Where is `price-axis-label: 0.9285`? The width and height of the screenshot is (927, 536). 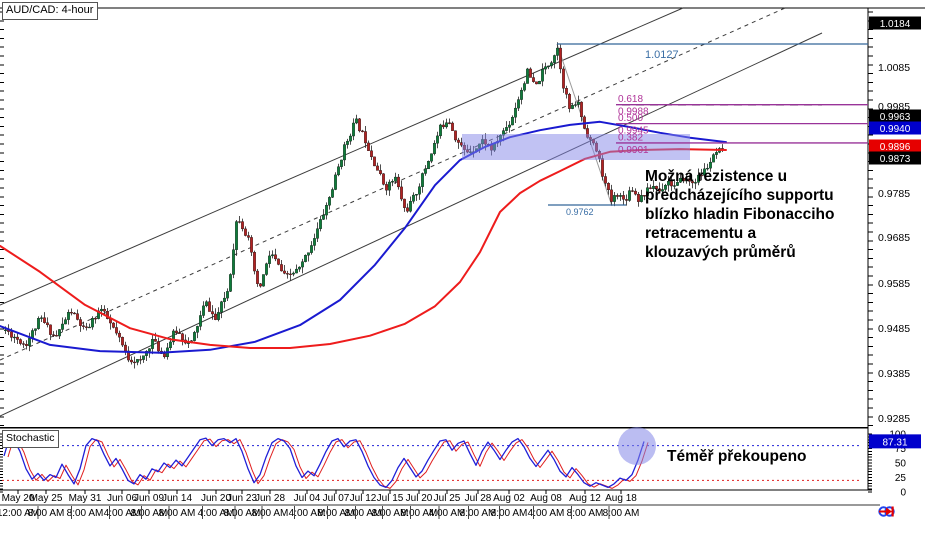 price-axis-label: 0.9285 is located at coordinates (894, 419).